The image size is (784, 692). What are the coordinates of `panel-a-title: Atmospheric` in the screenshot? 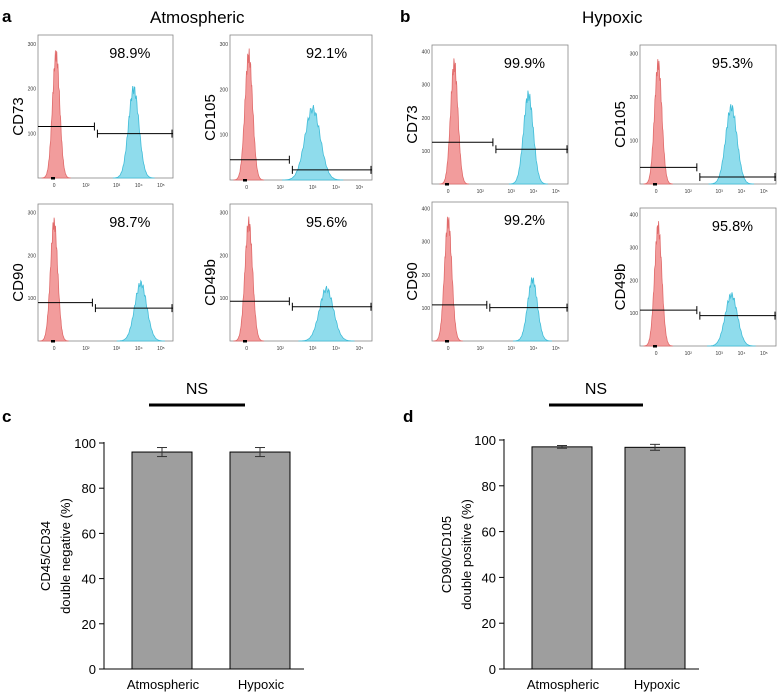 It's located at (197, 17).